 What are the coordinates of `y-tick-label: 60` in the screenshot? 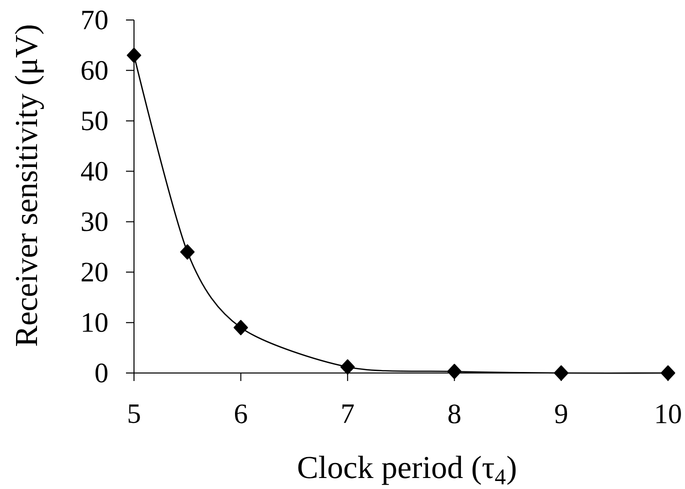 It's located at (95, 70).